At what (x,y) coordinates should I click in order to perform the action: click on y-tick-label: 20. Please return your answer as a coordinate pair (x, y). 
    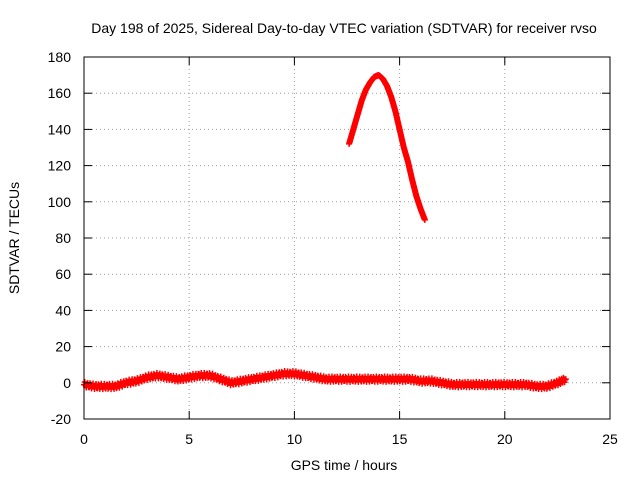
    Looking at the image, I should click on (63, 347).